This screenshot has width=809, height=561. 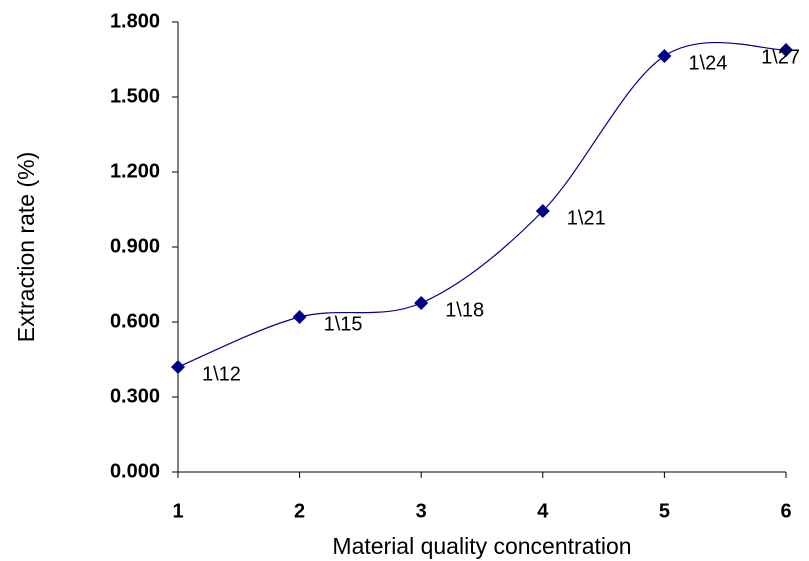 What do you see at coordinates (543, 511) in the screenshot?
I see `x-tick-label: 4` at bounding box center [543, 511].